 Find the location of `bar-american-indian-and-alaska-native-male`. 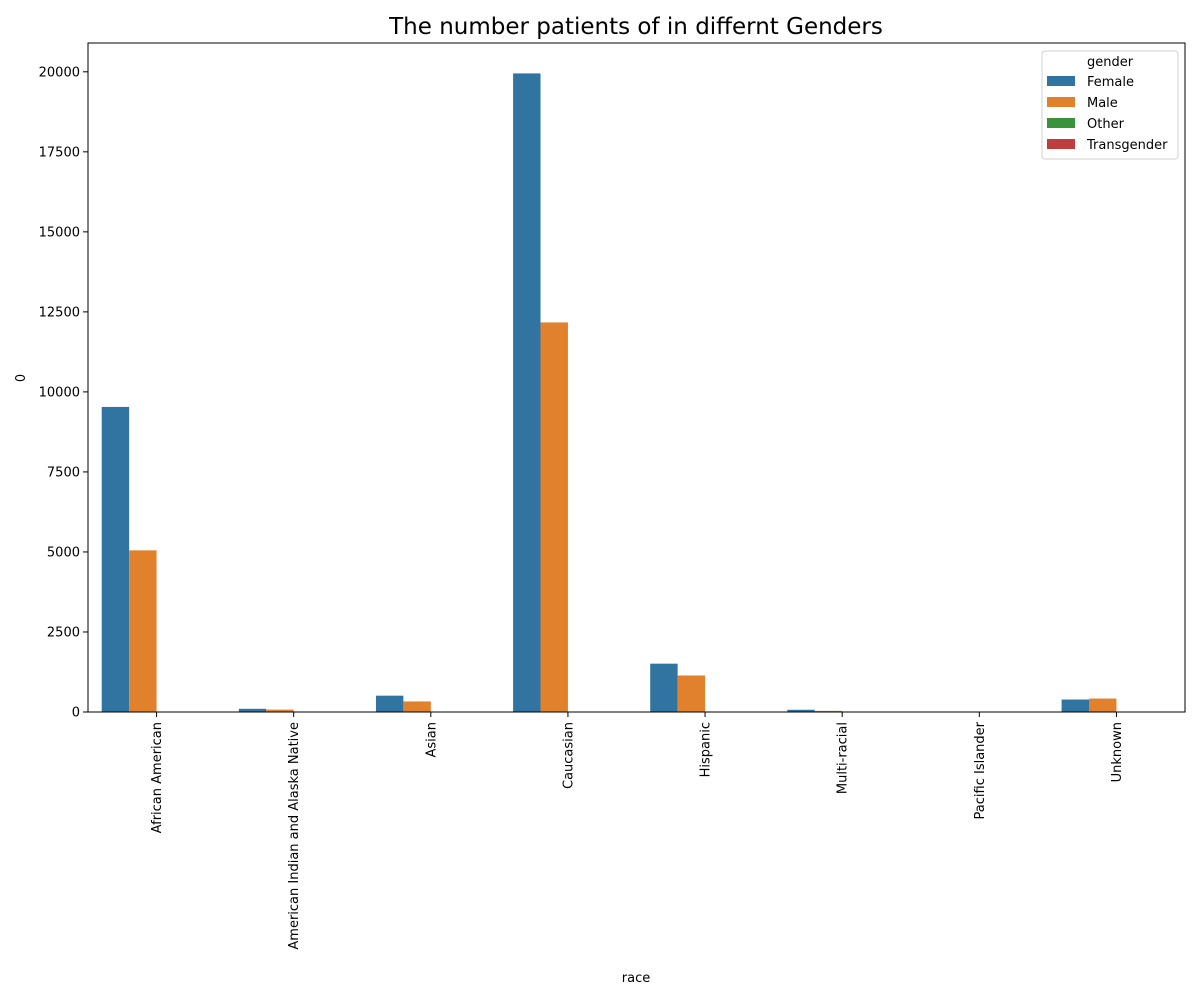

bar-american-indian-and-alaska-native-male is located at coordinates (280, 710).